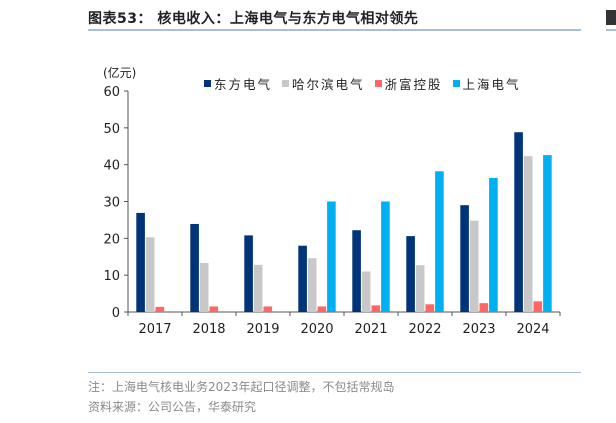  What do you see at coordinates (111, 166) in the screenshot?
I see `y-tick-label: 40` at bounding box center [111, 166].